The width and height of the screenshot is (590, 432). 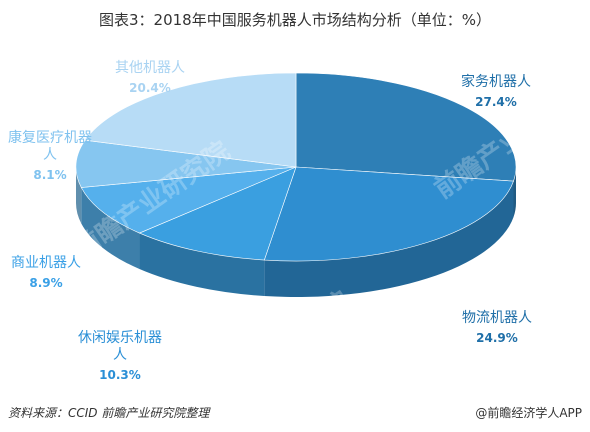 What do you see at coordinates (49, 175) in the screenshot?
I see `slice-value-4: 8.1%` at bounding box center [49, 175].